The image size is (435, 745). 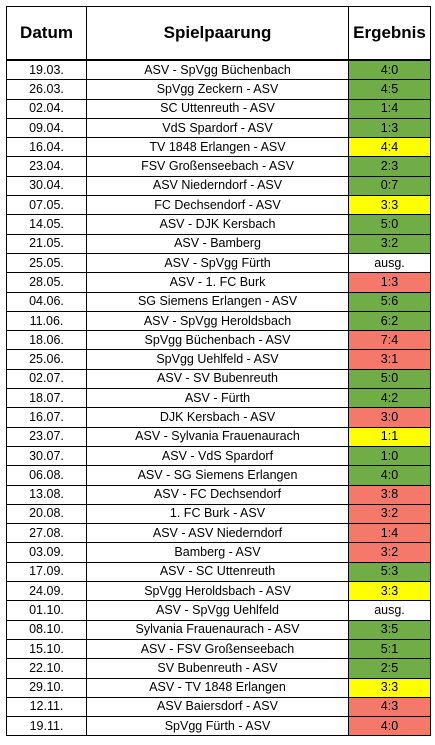 I want to click on date-cell: 06.08., so click(x=46, y=475).